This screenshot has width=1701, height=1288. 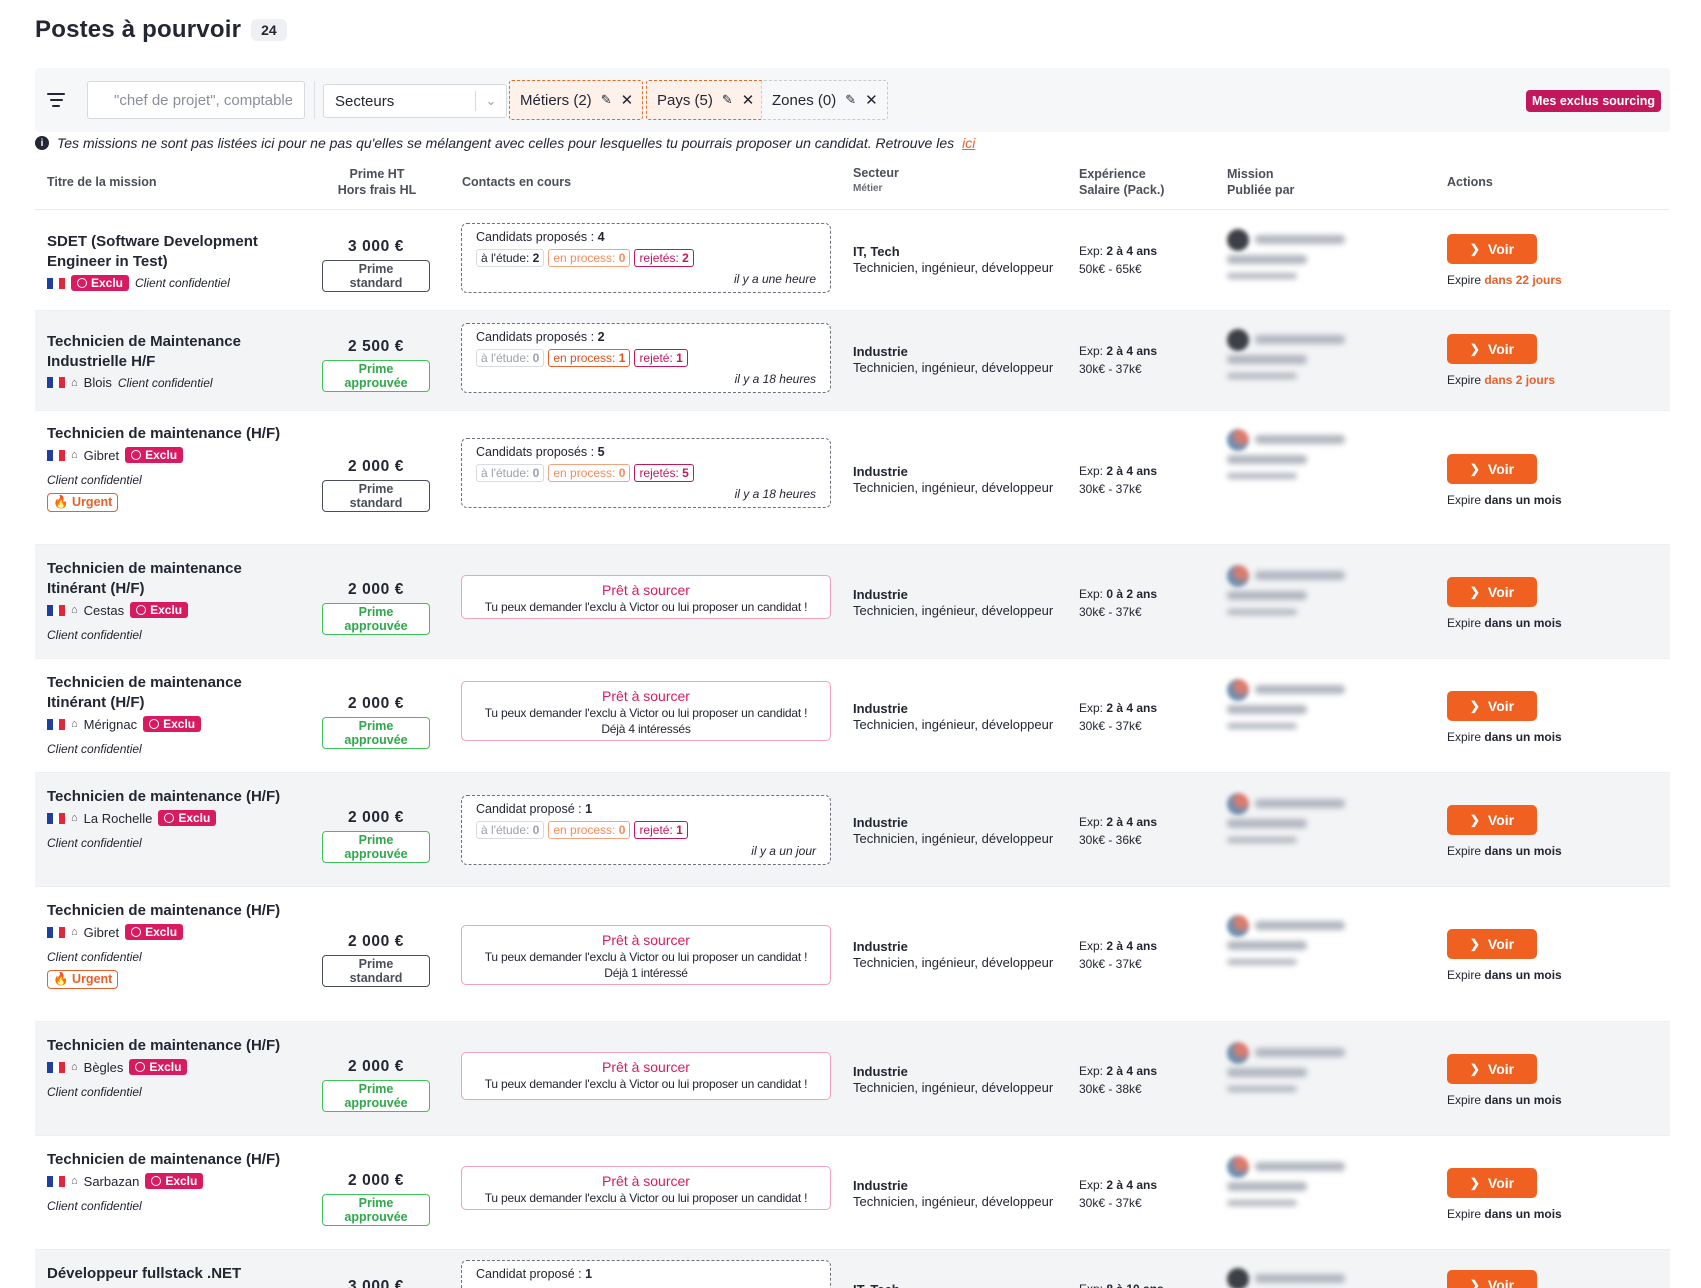 What do you see at coordinates (659, 258) in the screenshot?
I see `status-rejected-label: rejetés:` at bounding box center [659, 258].